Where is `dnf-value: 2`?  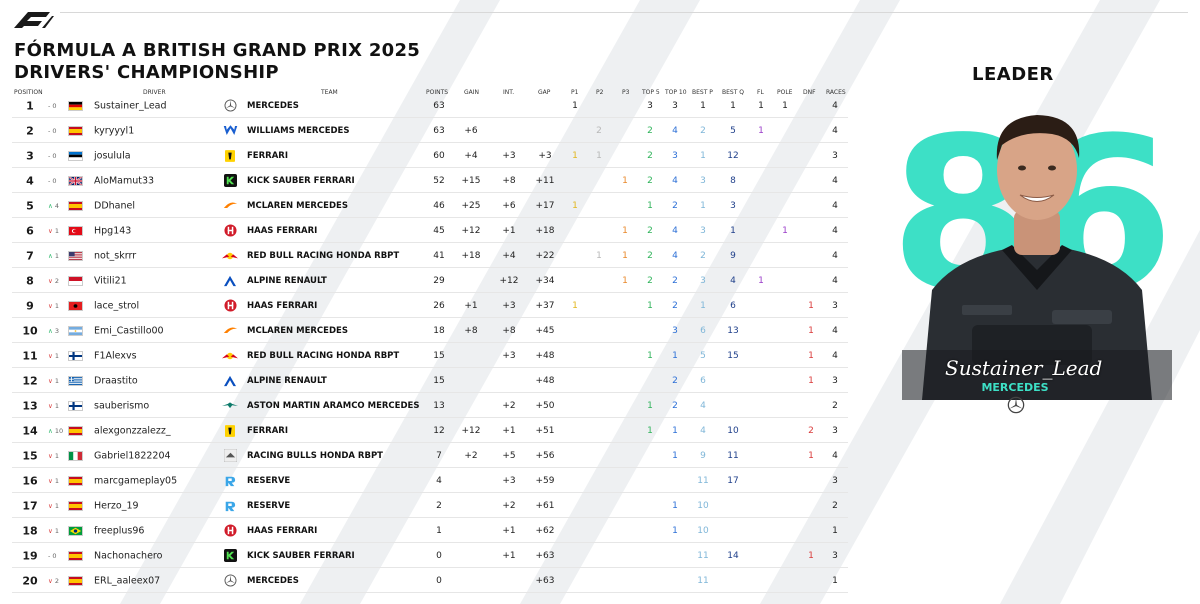 dnf-value: 2 is located at coordinates (811, 430).